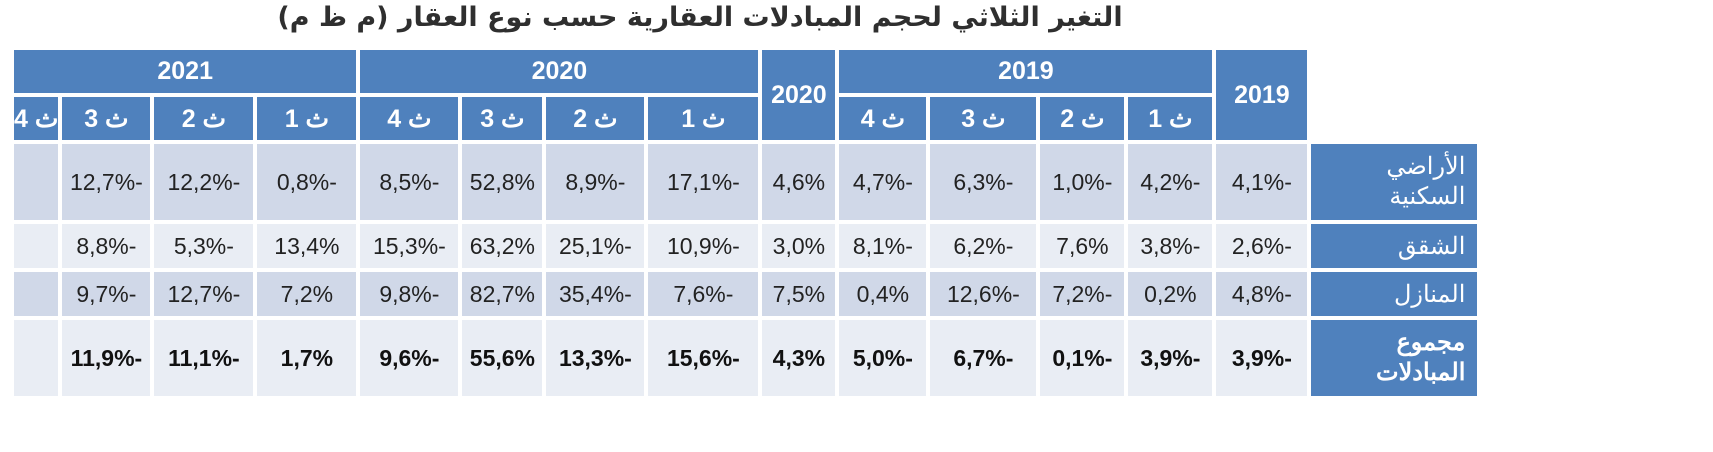 This screenshot has width=1713, height=452. What do you see at coordinates (983, 358) in the screenshot?
I see `cell-q3-2019: -6,7%` at bounding box center [983, 358].